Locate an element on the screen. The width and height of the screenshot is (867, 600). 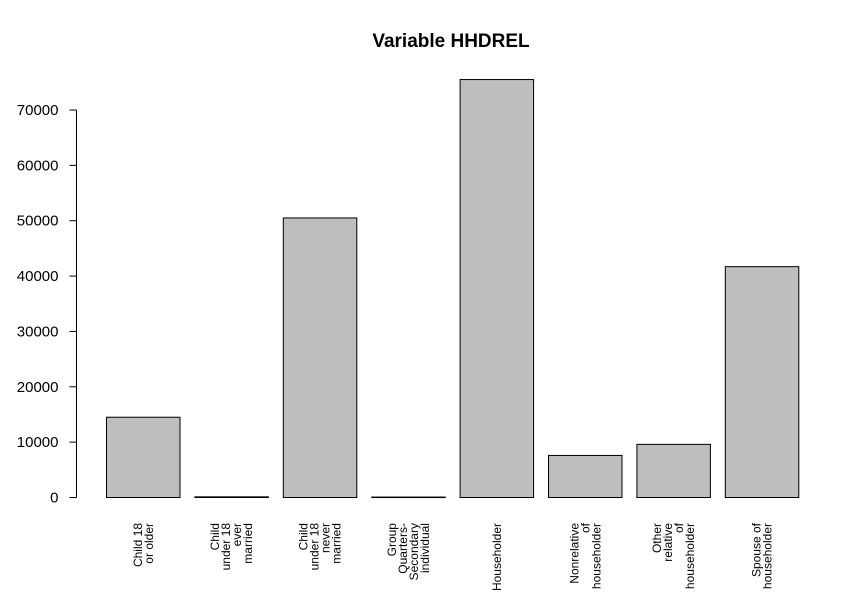
y-tick-label: 40000 is located at coordinates (38, 276).